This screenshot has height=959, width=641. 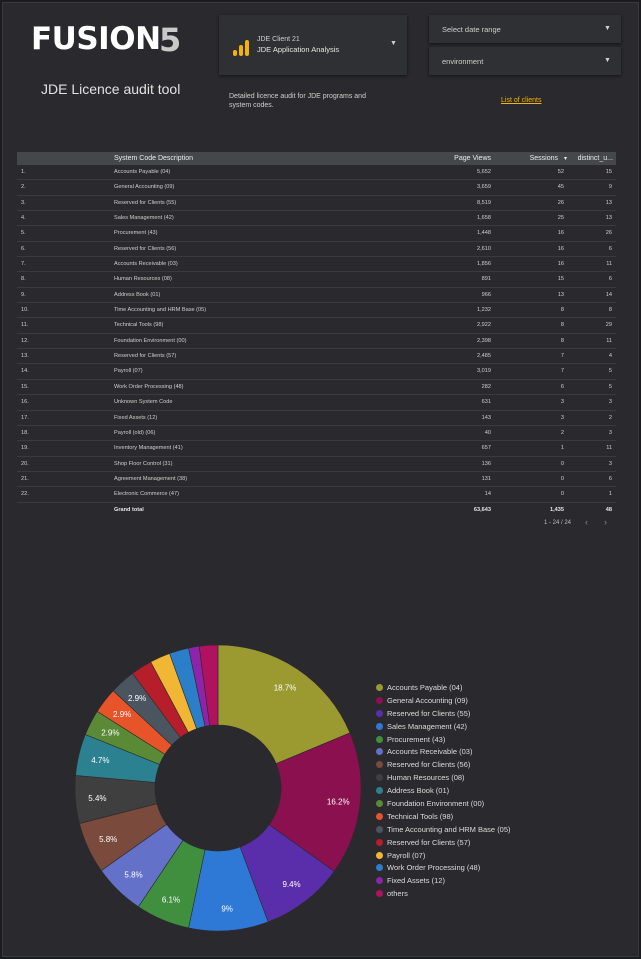 What do you see at coordinates (139, 325) in the screenshot?
I see `system-code-name: Technical Tools (98)` at bounding box center [139, 325].